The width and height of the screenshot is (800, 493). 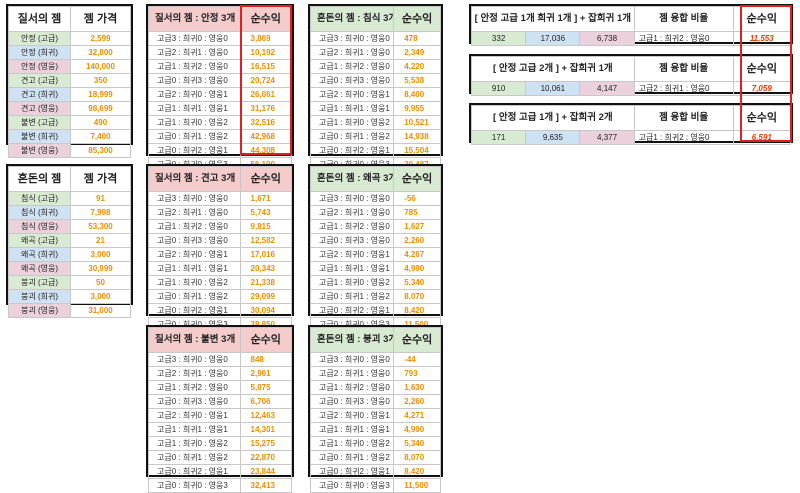 I want to click on profit-value: 26,061, so click(x=266, y=94).